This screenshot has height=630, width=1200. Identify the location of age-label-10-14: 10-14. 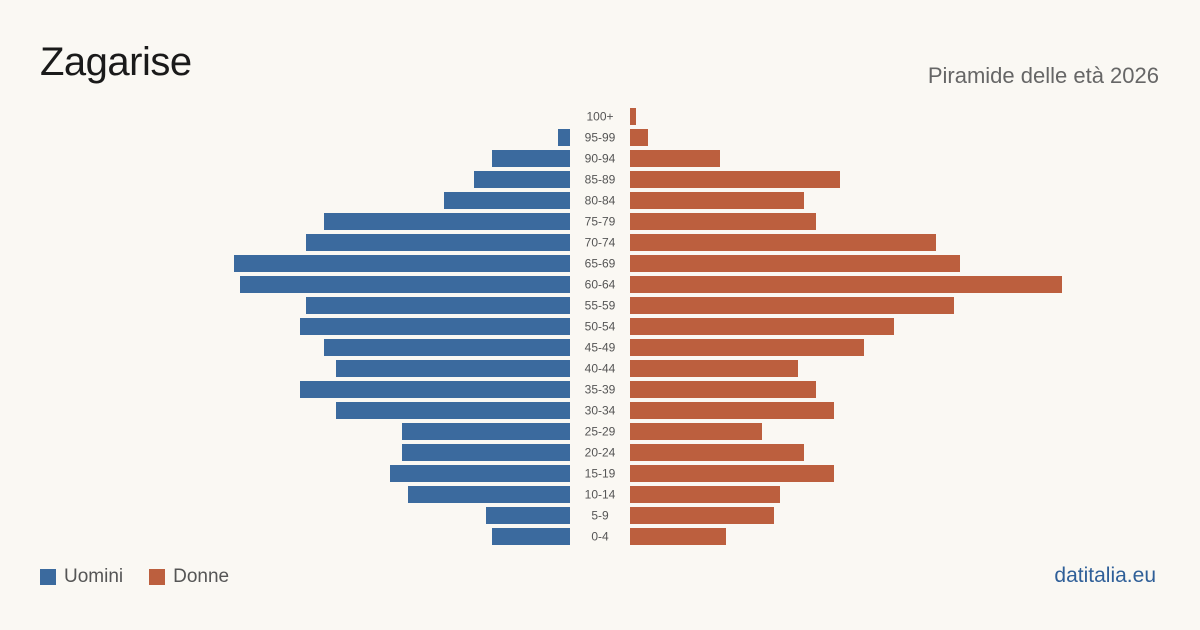
(600, 495).